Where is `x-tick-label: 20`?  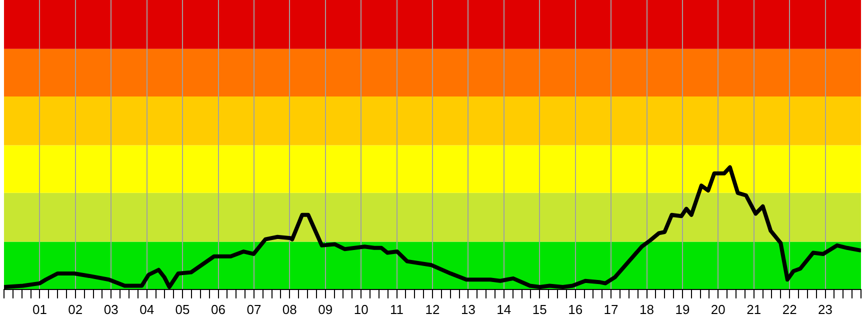 x-tick-label: 20 is located at coordinates (718, 309).